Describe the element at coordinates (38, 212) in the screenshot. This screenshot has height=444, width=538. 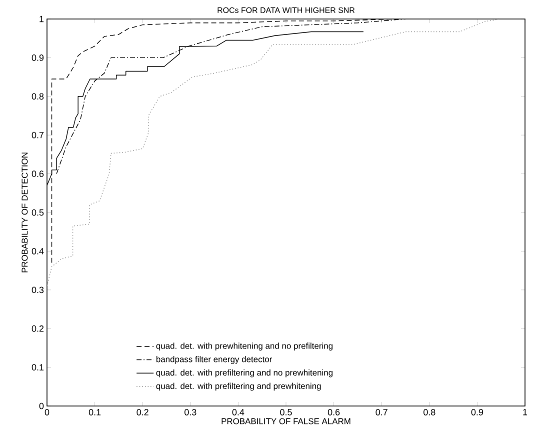
I see `y-tick-label: 0.5` at that location.